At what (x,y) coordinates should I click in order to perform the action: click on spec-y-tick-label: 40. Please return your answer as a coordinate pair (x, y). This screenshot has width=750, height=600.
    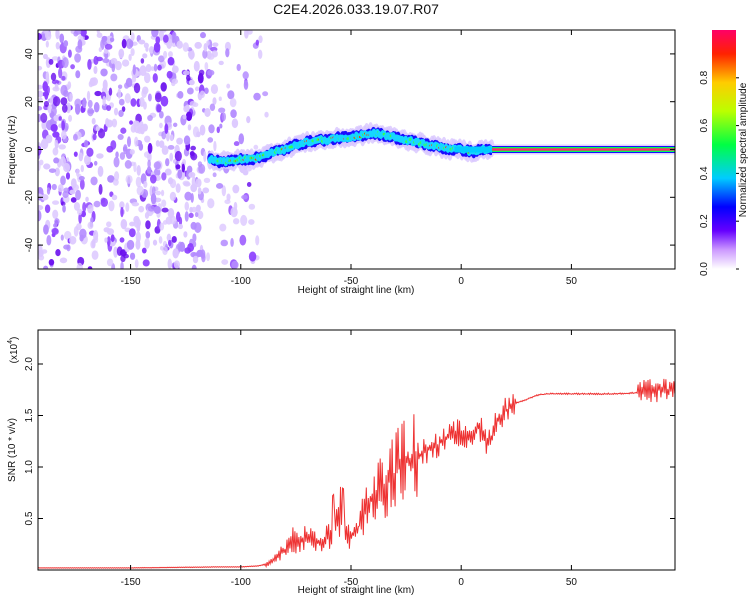
    Looking at the image, I should click on (29, 54).